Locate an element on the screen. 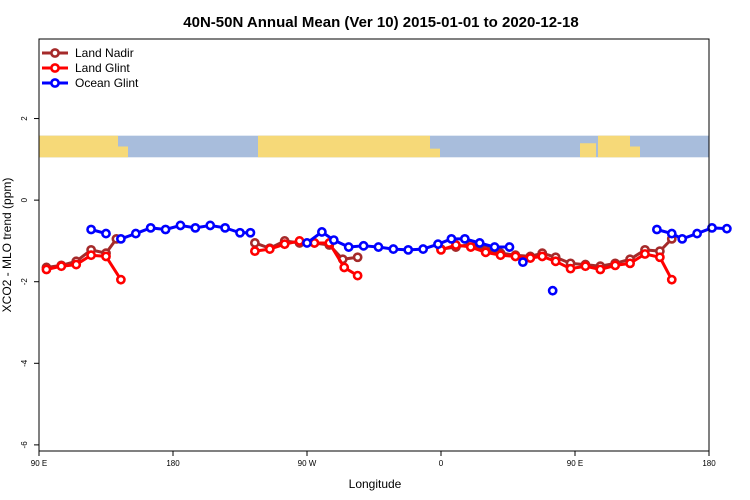  x-axis-label: Longitude is located at coordinates (375, 484).